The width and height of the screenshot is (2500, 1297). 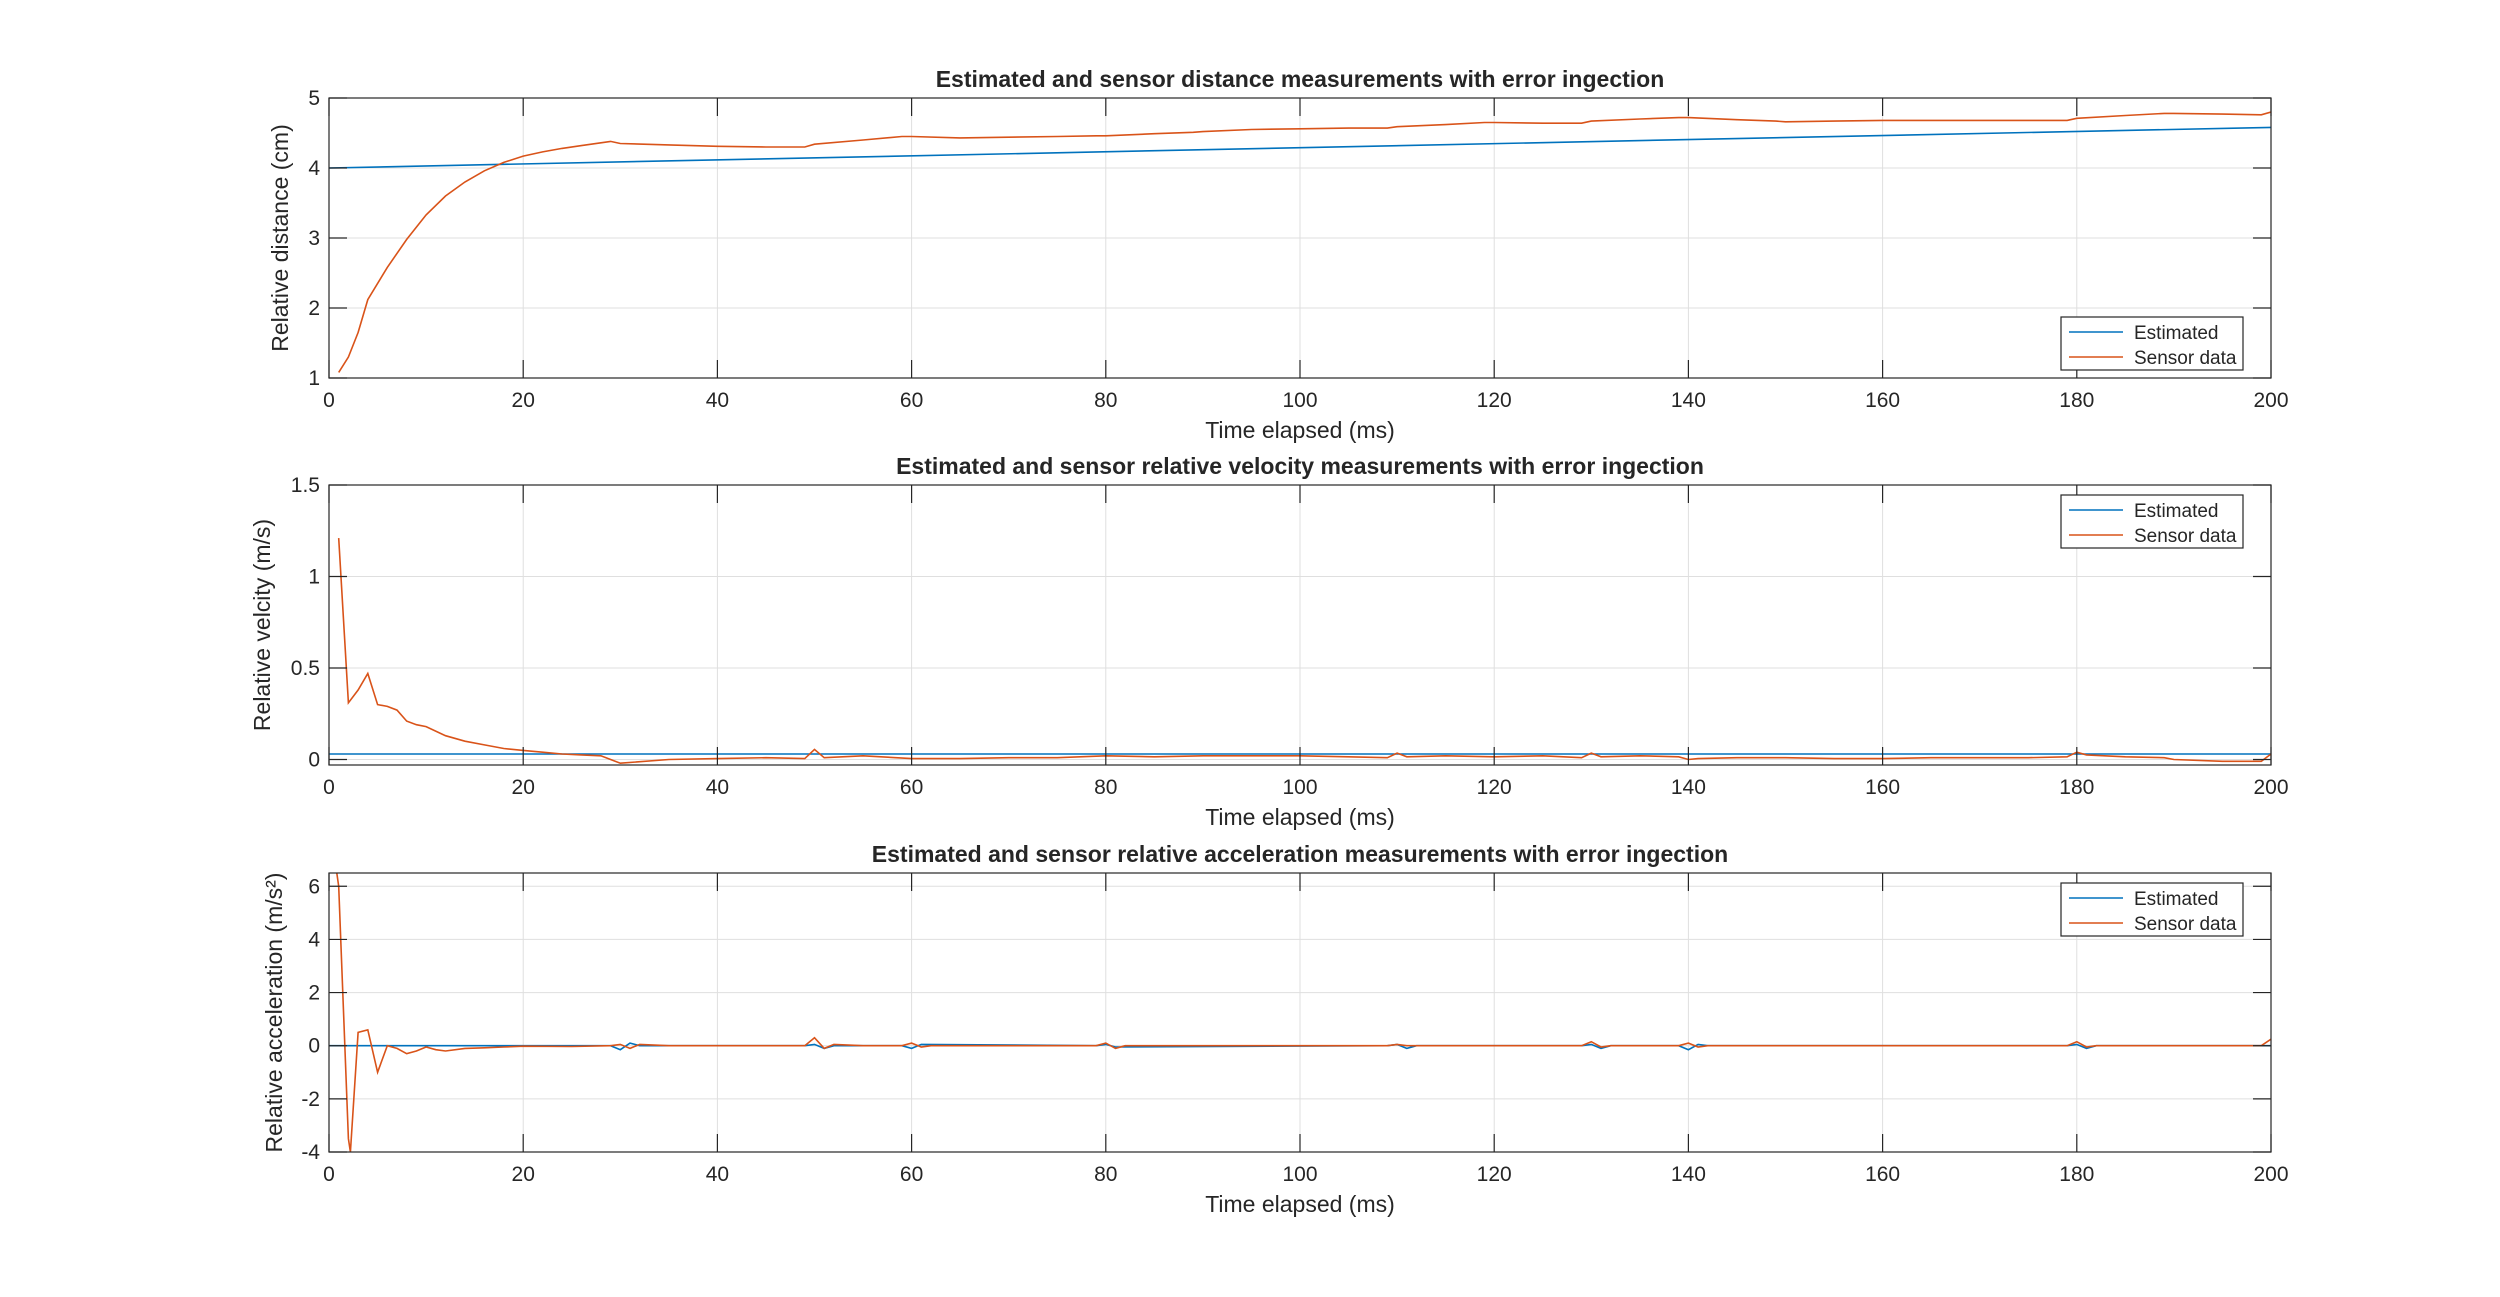 What do you see at coordinates (305, 668) in the screenshot?
I see `y-tick-label: 0.5` at bounding box center [305, 668].